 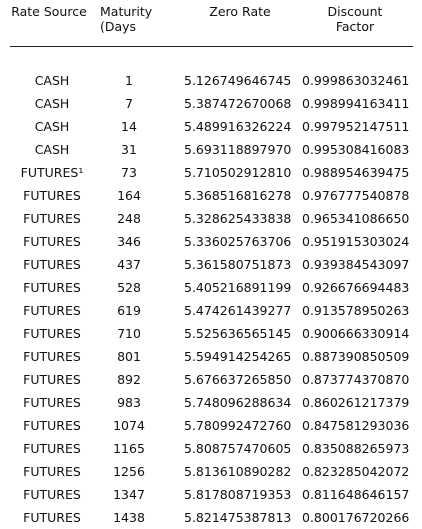 I want to click on table-row: FUTURES 619 5.474261439277 0.913578950263, so click(x=211, y=310).